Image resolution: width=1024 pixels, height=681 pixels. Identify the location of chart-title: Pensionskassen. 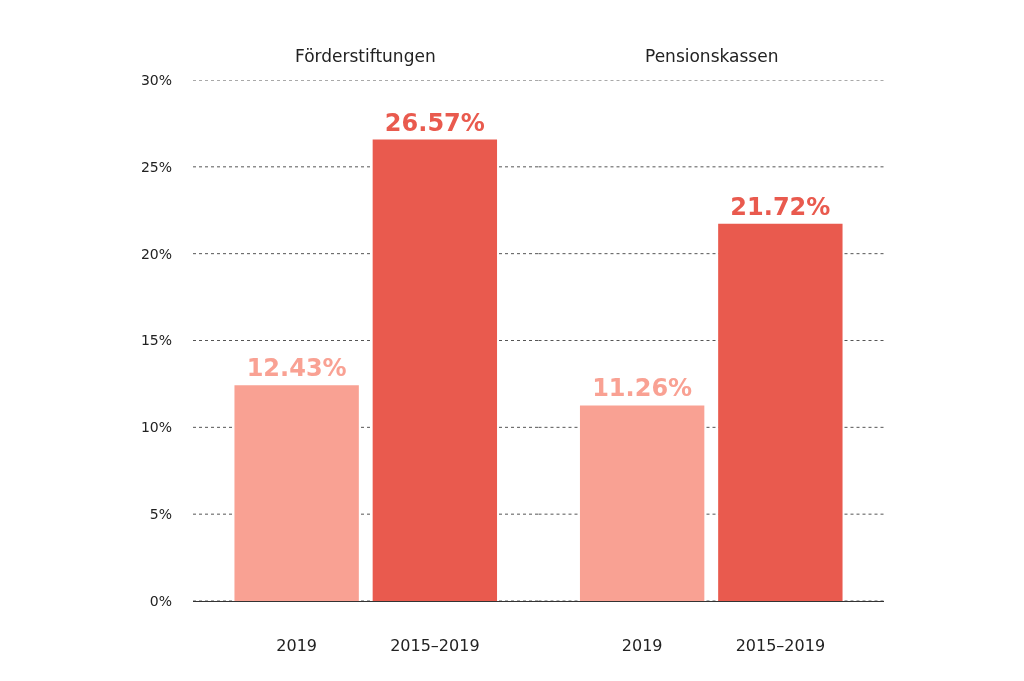
(712, 56).